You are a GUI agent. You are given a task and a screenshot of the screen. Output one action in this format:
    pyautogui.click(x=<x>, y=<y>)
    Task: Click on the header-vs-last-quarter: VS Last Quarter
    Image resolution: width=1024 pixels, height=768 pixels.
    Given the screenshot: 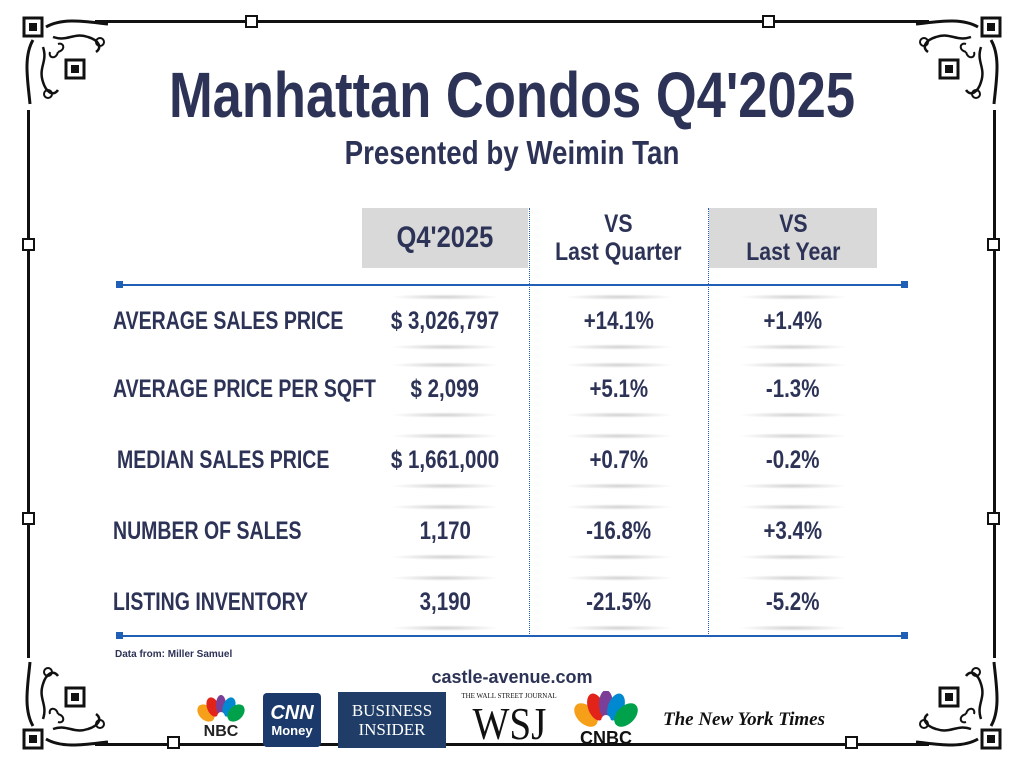 What is the action you would take?
    pyautogui.click(x=618, y=238)
    